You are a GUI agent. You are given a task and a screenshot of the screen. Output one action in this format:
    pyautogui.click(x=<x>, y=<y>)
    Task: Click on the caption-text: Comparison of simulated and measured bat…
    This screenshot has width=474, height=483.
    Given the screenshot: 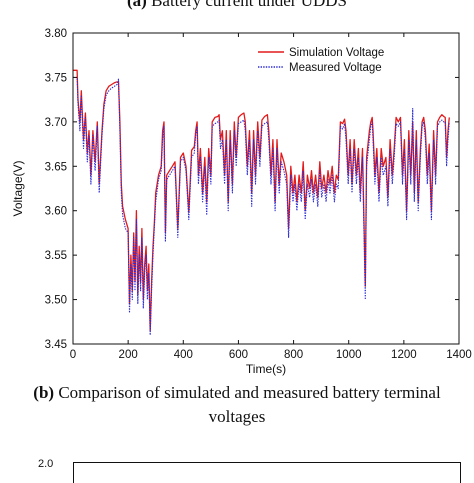 What is the action you would take?
    pyautogui.click(x=249, y=404)
    